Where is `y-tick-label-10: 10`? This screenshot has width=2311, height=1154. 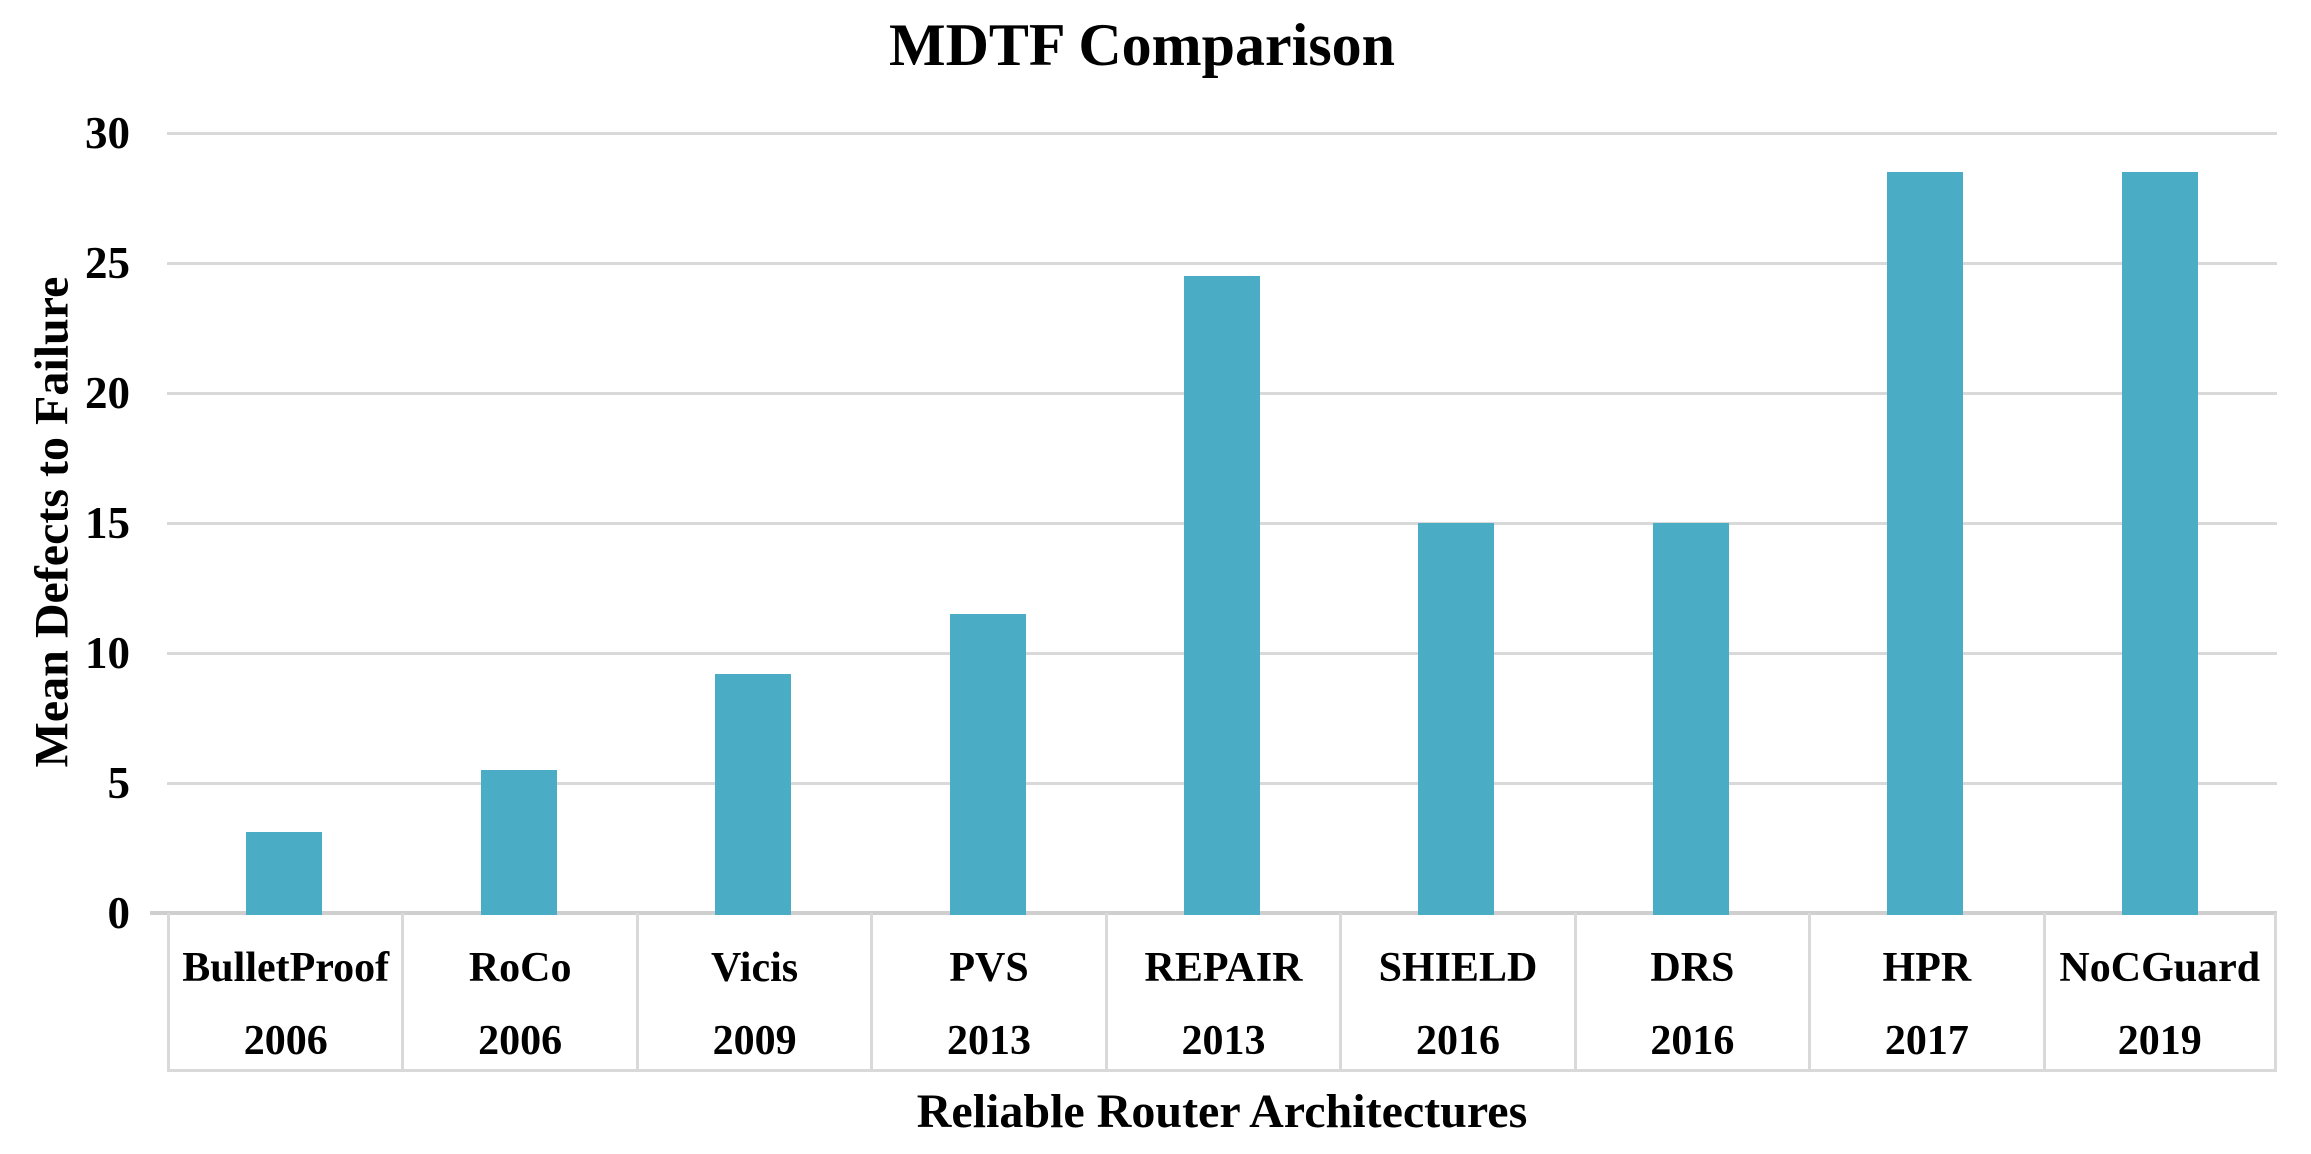 y-tick-label-10: 10 is located at coordinates (107, 653).